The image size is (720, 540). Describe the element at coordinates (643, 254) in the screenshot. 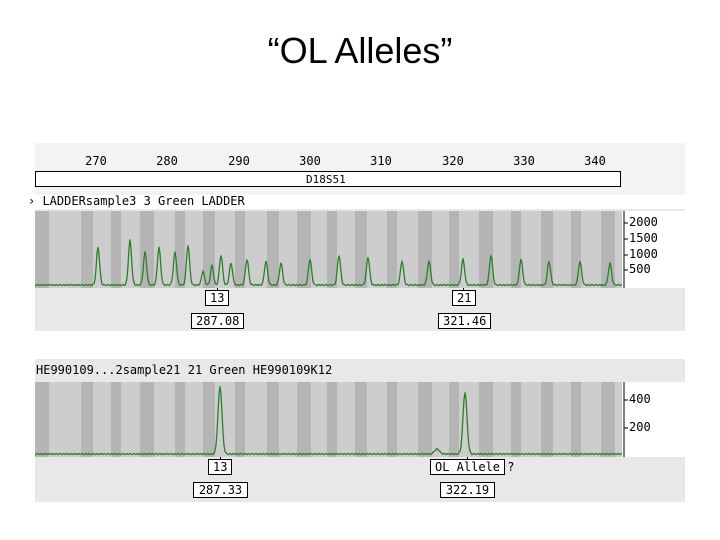

I see `y-tick-label: 1000` at that location.